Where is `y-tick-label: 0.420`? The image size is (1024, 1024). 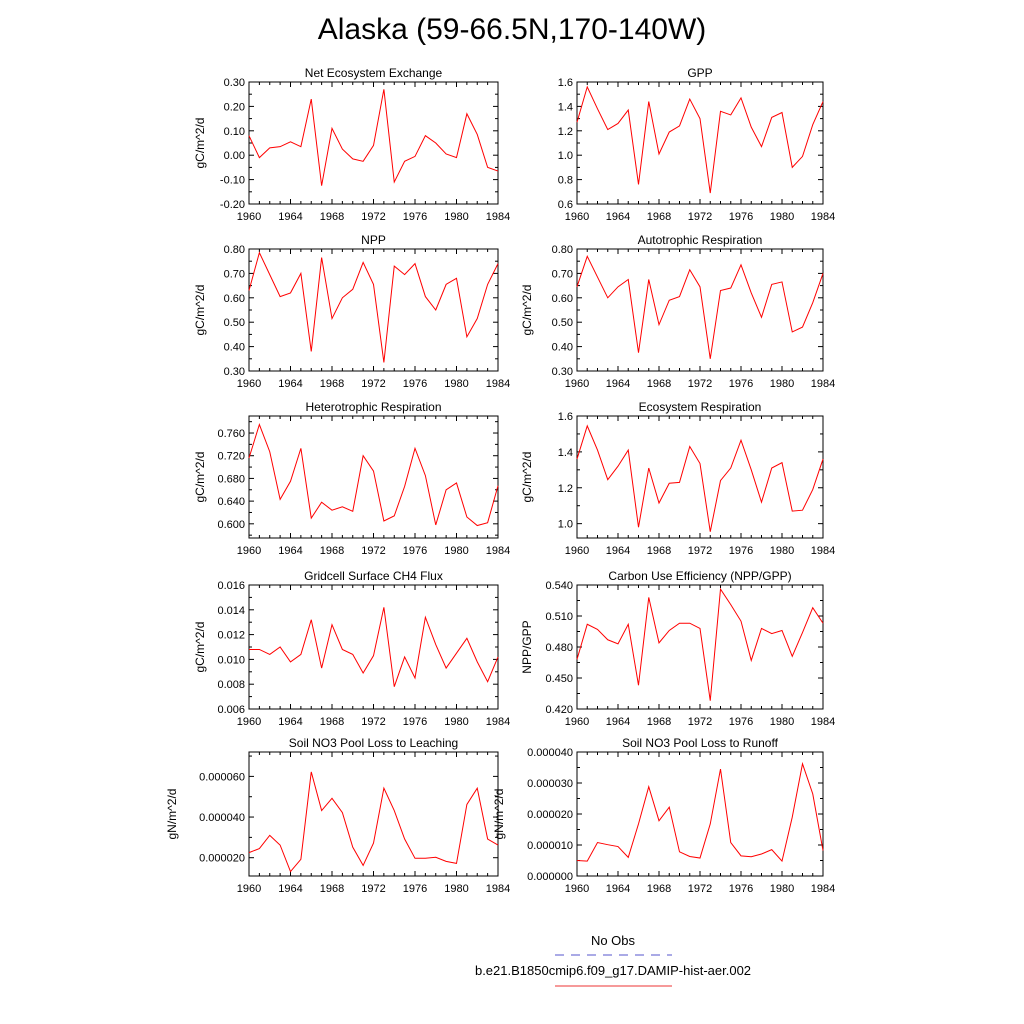
y-tick-label: 0.420 is located at coordinates (559, 710).